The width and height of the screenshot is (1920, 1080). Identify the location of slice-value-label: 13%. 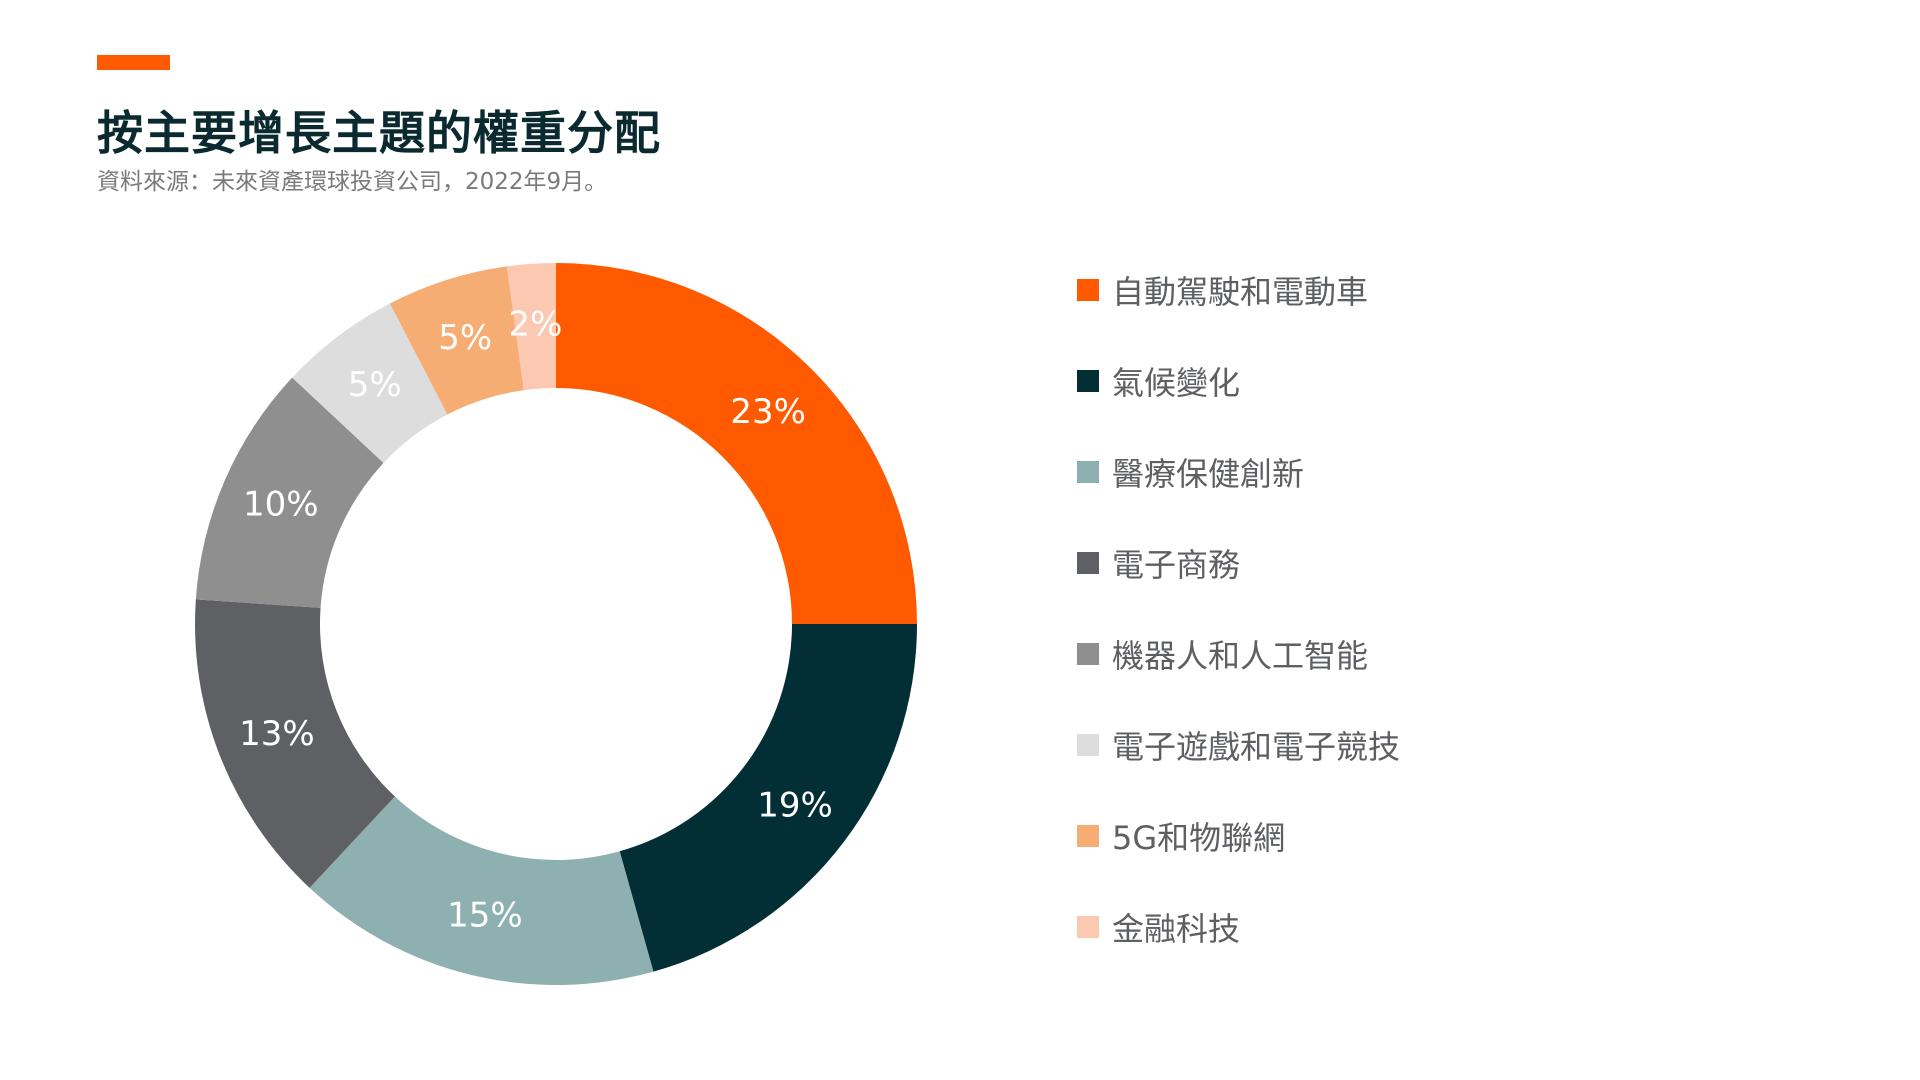
(277, 734).